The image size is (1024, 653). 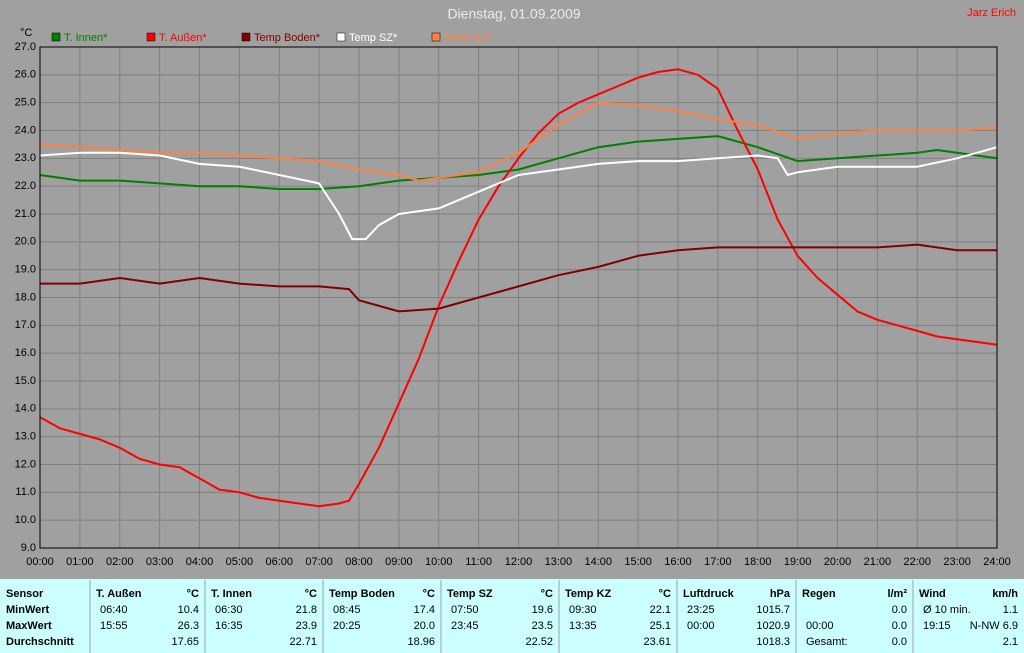 What do you see at coordinates (26, 33) in the screenshot?
I see `y-axis-label: °C` at bounding box center [26, 33].